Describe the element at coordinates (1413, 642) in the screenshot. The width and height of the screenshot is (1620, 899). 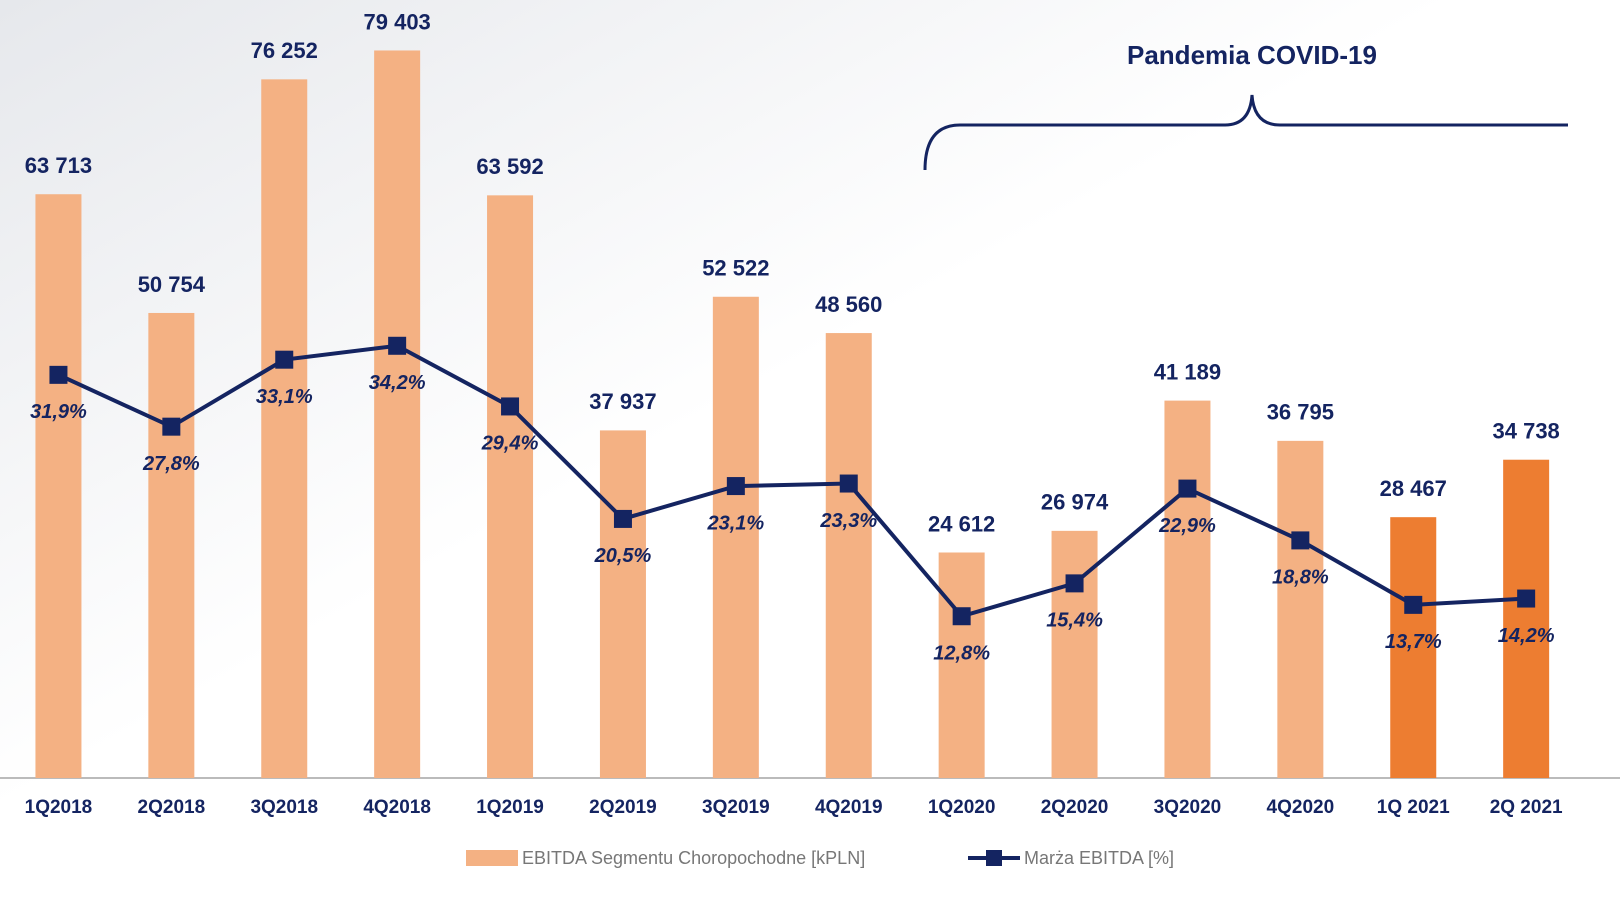
I see `line-label: 13,7%` at that location.